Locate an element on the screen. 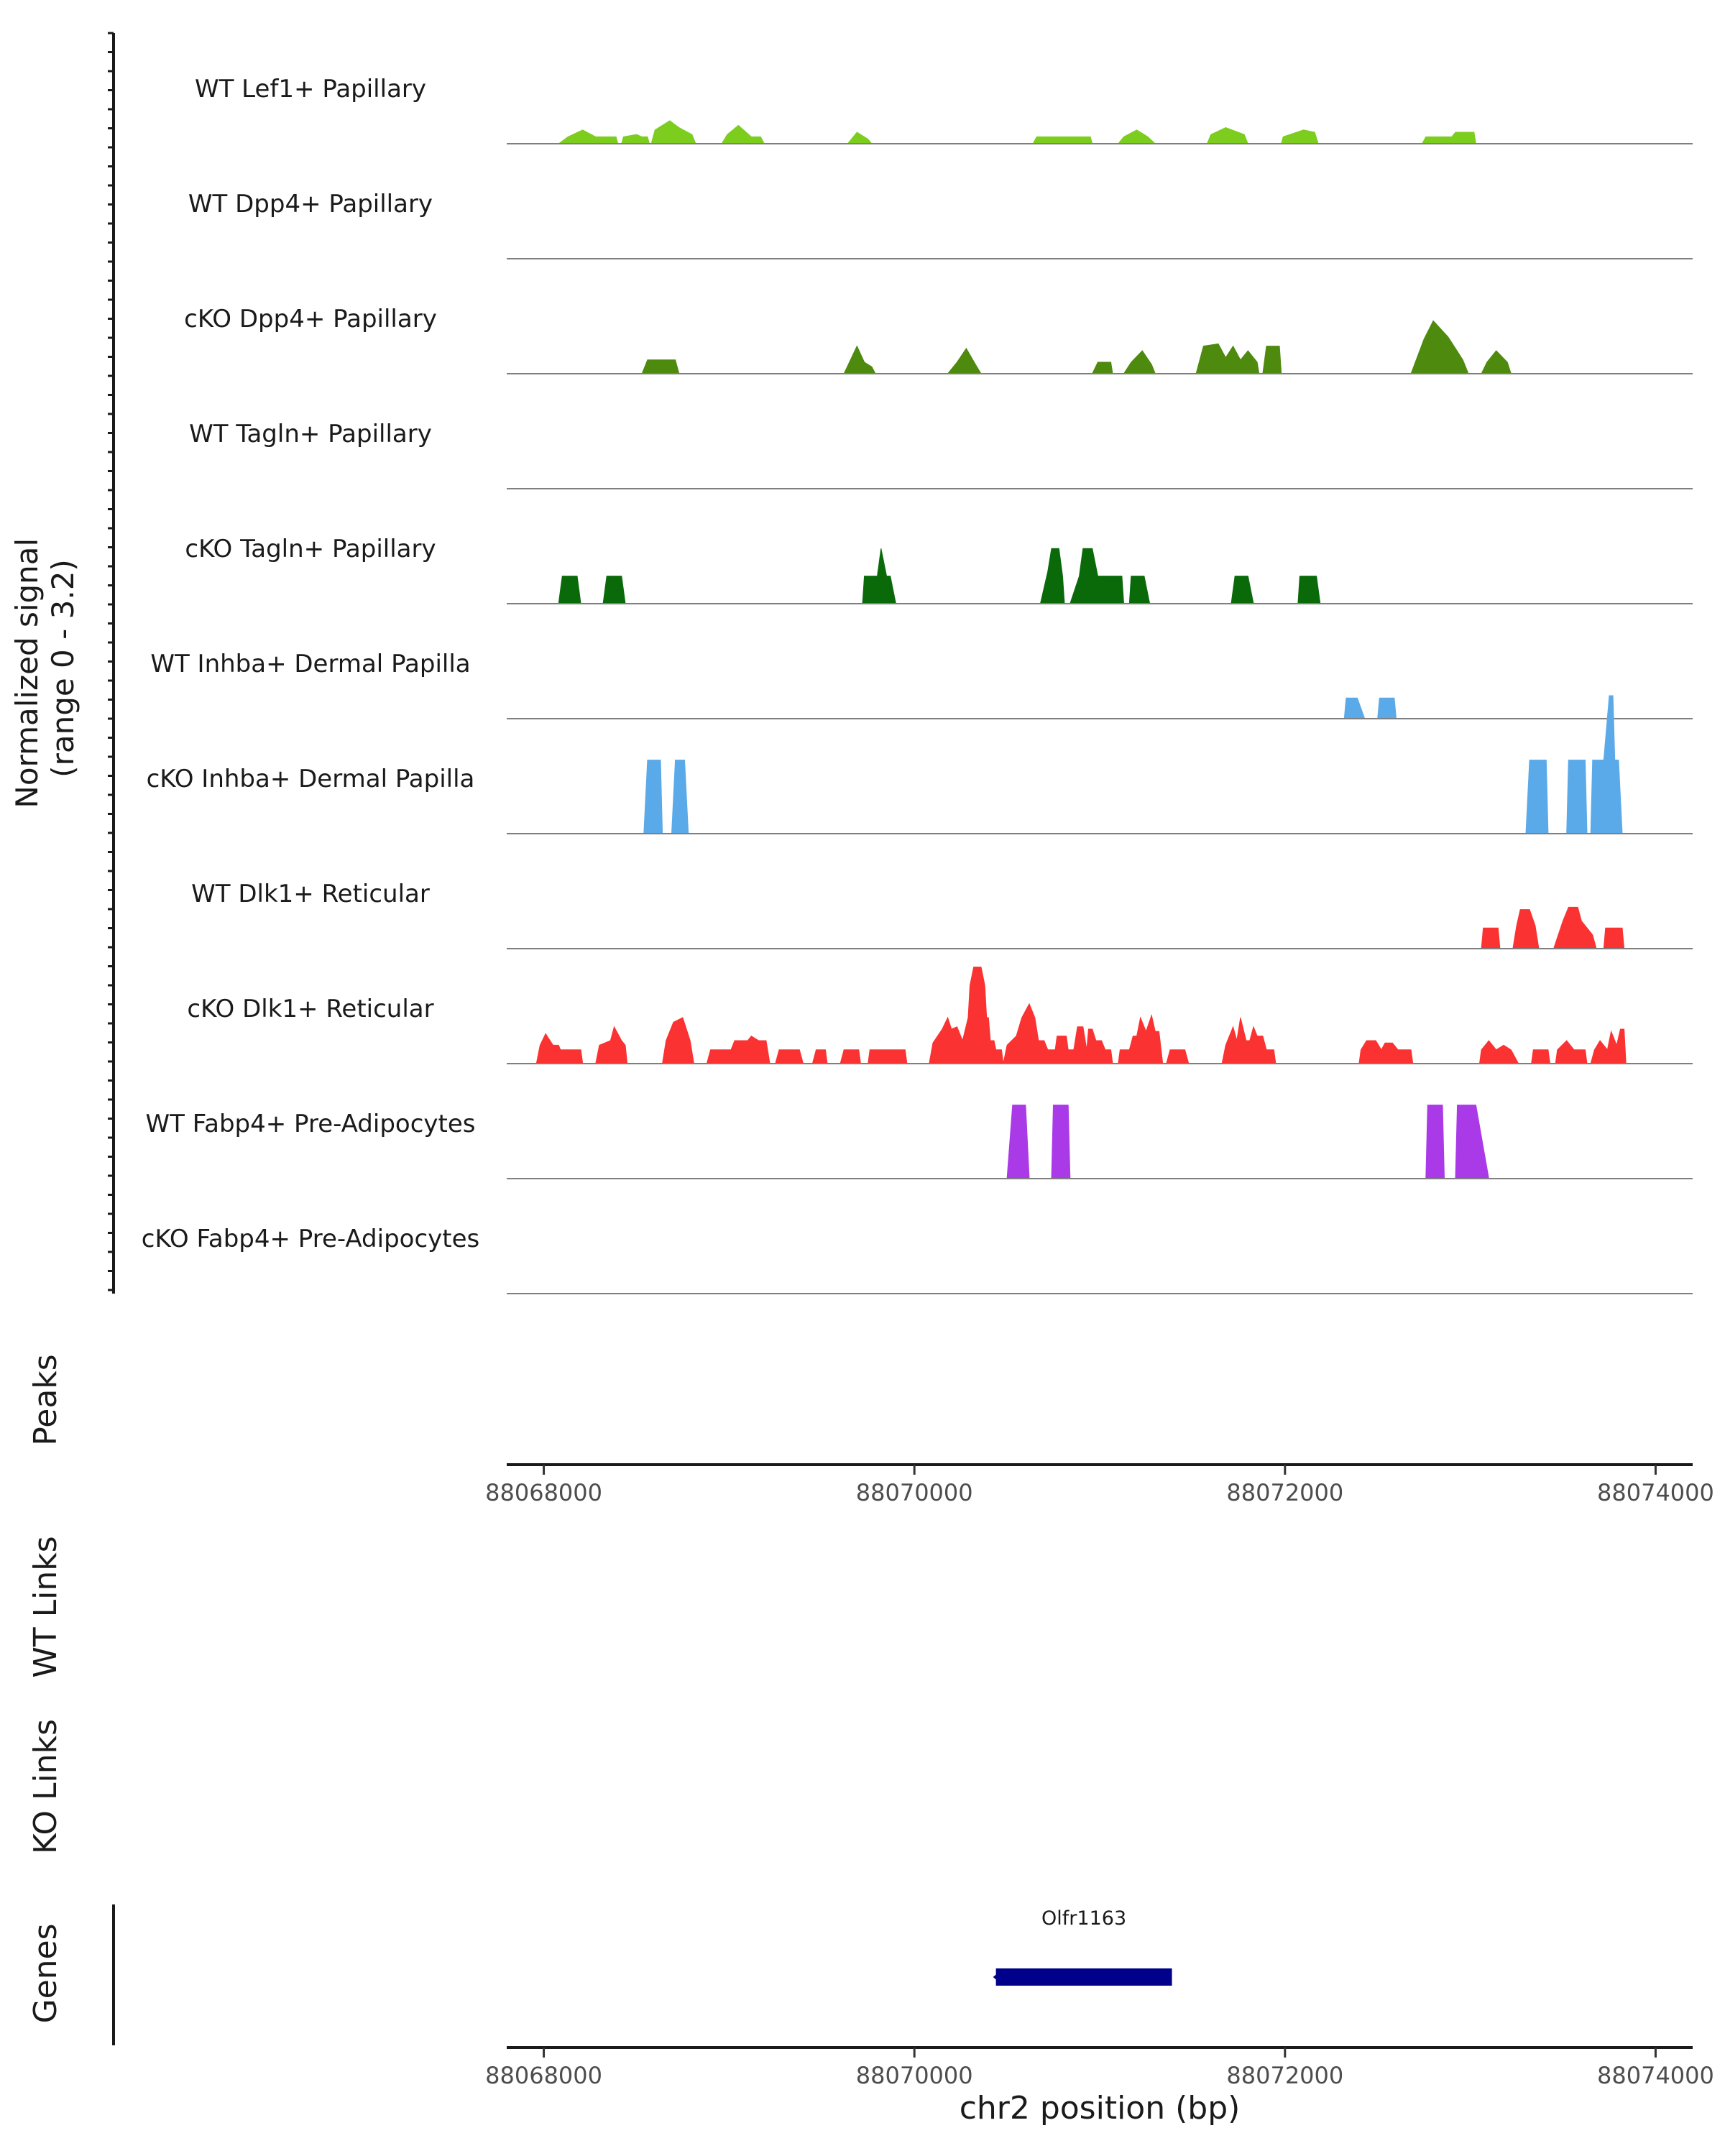 This screenshot has width=1725, height=2156. track-10: WT Fabp4+ Pre-Adipocytes is located at coordinates (919, 1142).